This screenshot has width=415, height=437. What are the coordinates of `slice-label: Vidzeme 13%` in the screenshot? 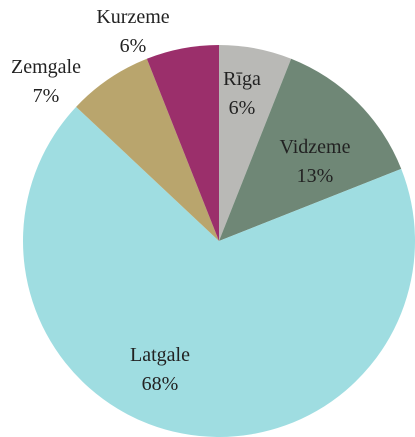 It's located at (315, 161).